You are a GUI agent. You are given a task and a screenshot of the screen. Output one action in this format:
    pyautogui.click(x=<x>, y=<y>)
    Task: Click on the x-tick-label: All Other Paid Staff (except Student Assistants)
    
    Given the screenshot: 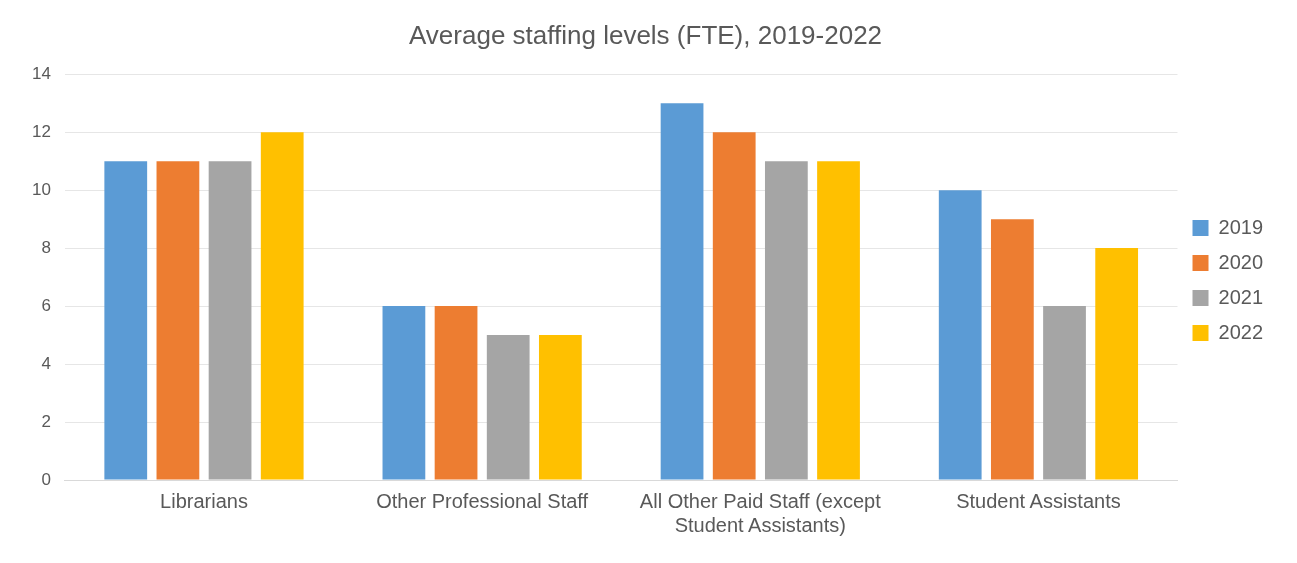 What is the action you would take?
    pyautogui.click(x=760, y=512)
    